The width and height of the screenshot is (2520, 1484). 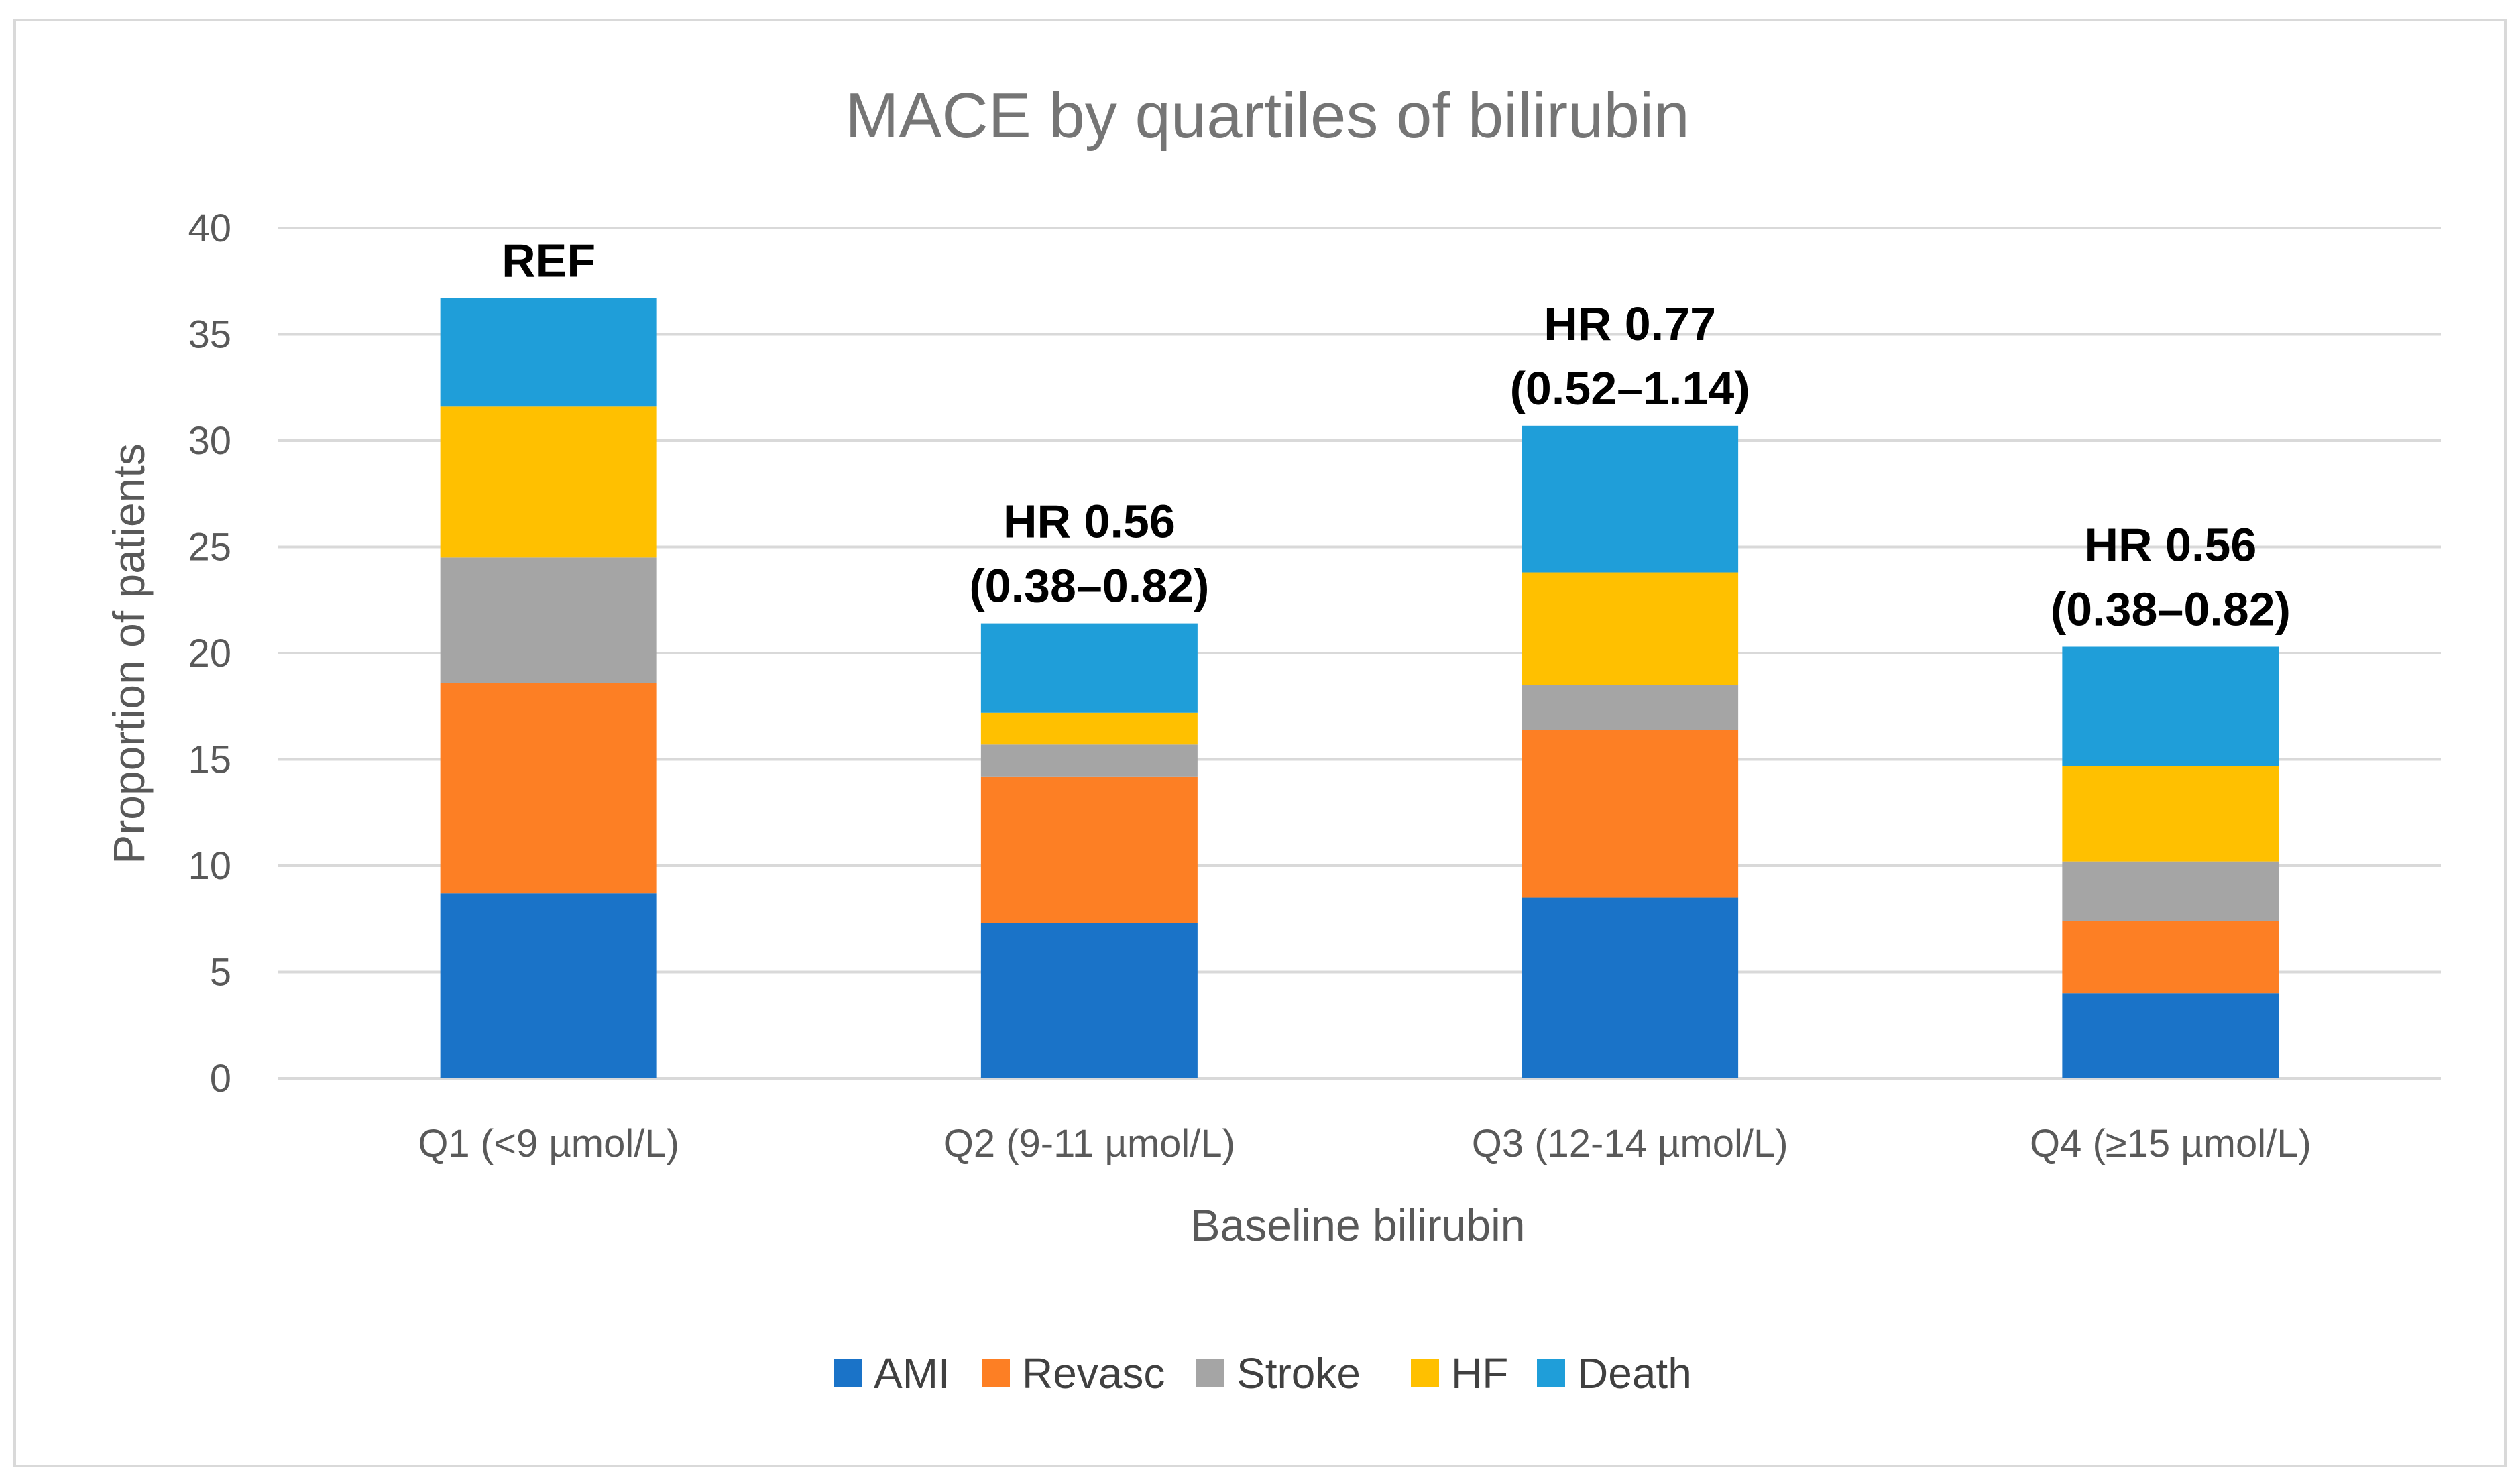 What do you see at coordinates (548, 1143) in the screenshot?
I see `x-tick-label: Q1 (<9 µmol/L)` at bounding box center [548, 1143].